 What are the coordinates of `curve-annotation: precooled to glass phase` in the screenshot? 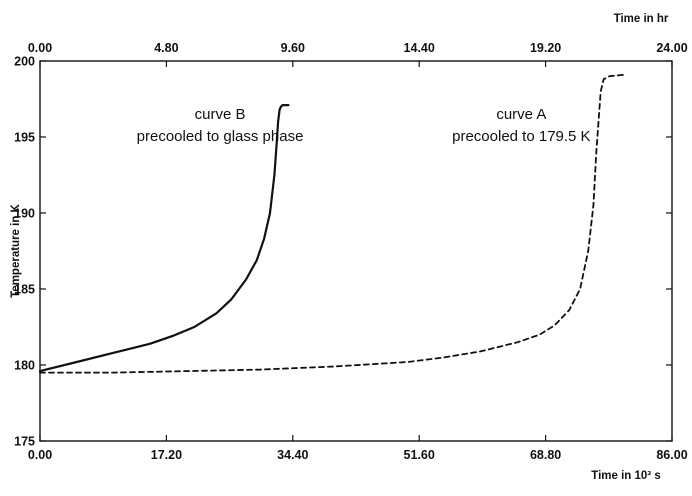 It's located at (220, 136).